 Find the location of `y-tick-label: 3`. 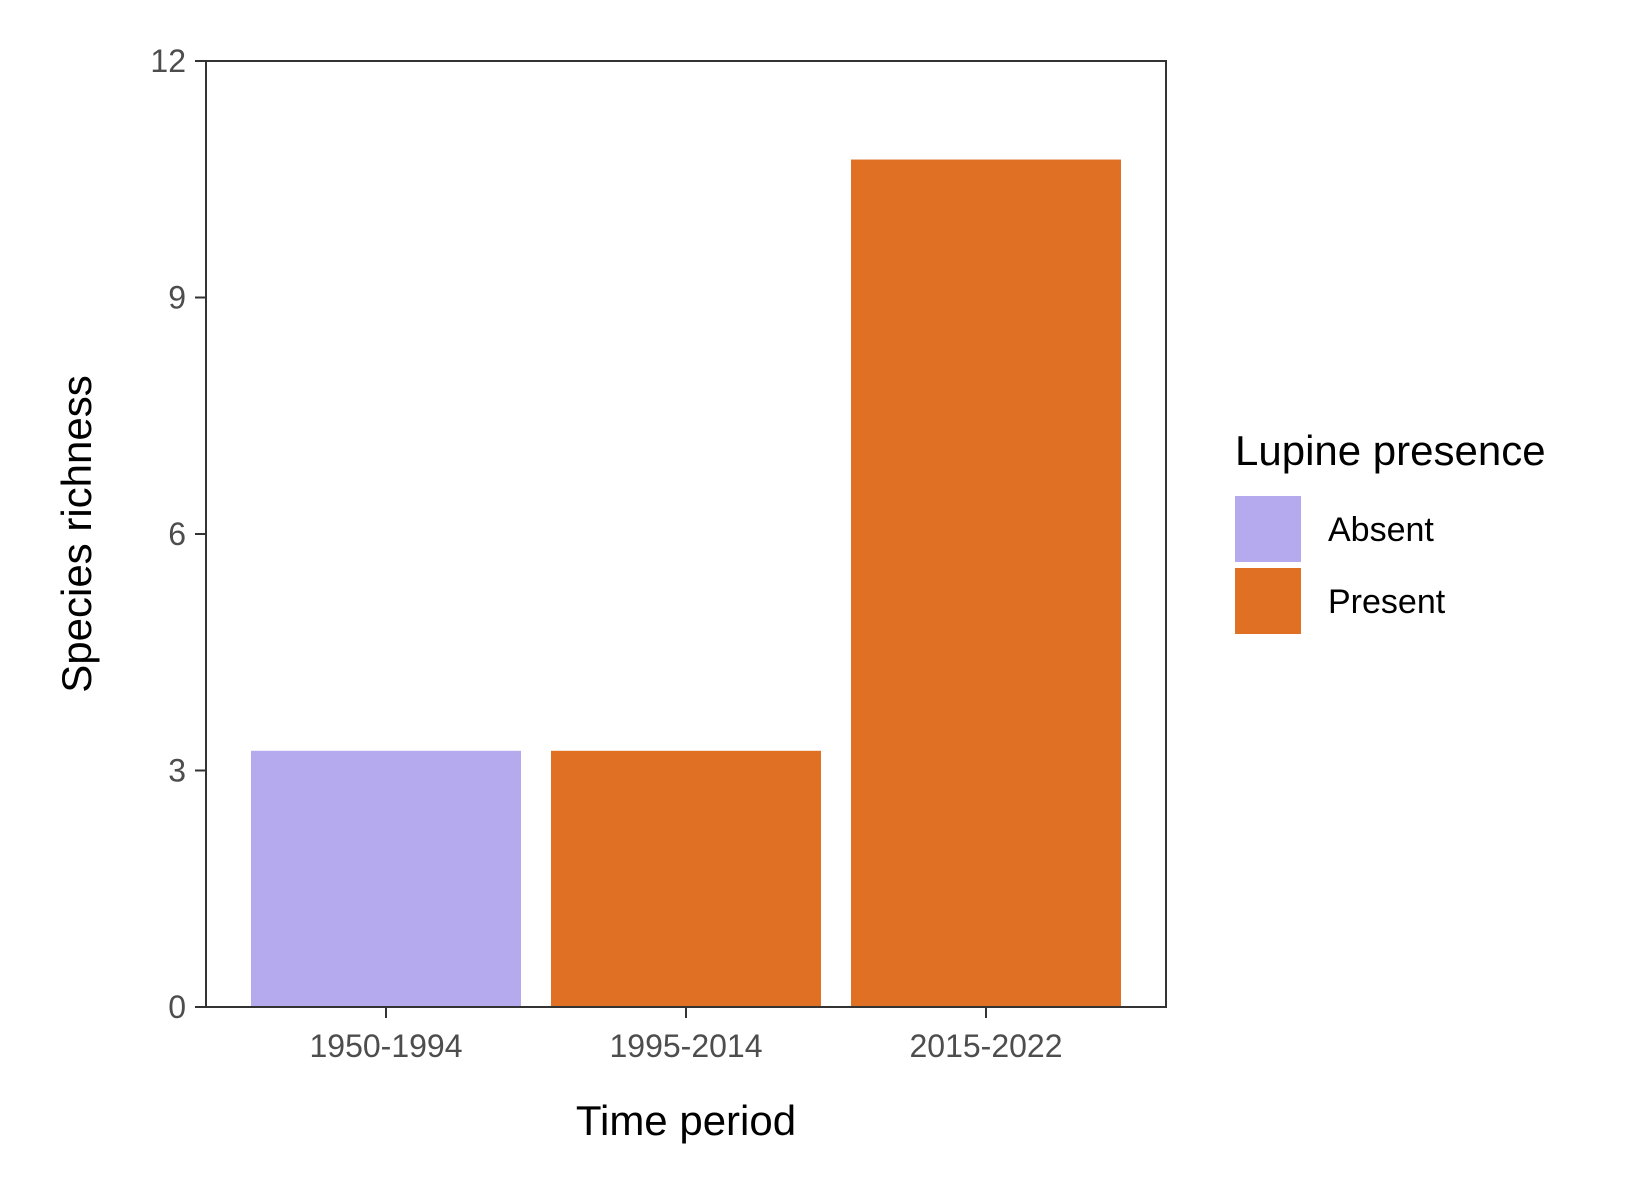

y-tick-label: 3 is located at coordinates (177, 771).